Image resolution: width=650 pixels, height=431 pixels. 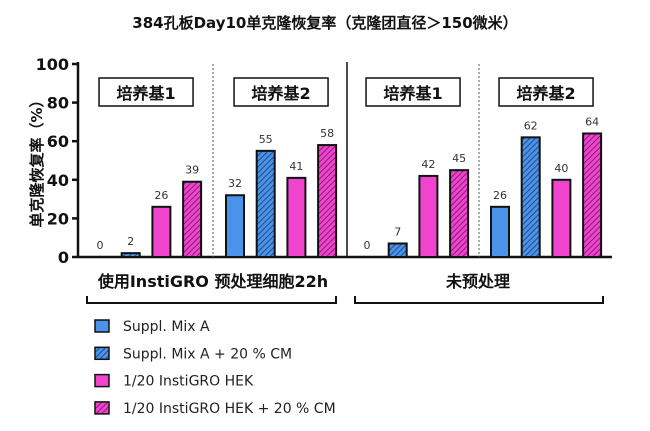 What do you see at coordinates (477, 281) in the screenshot?
I see `group-label: 未预处理` at bounding box center [477, 281].